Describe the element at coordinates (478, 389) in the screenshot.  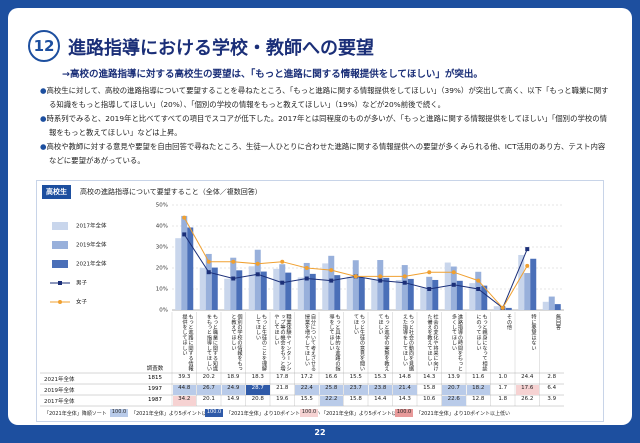
I see `table-cell: 18.2` at that location.